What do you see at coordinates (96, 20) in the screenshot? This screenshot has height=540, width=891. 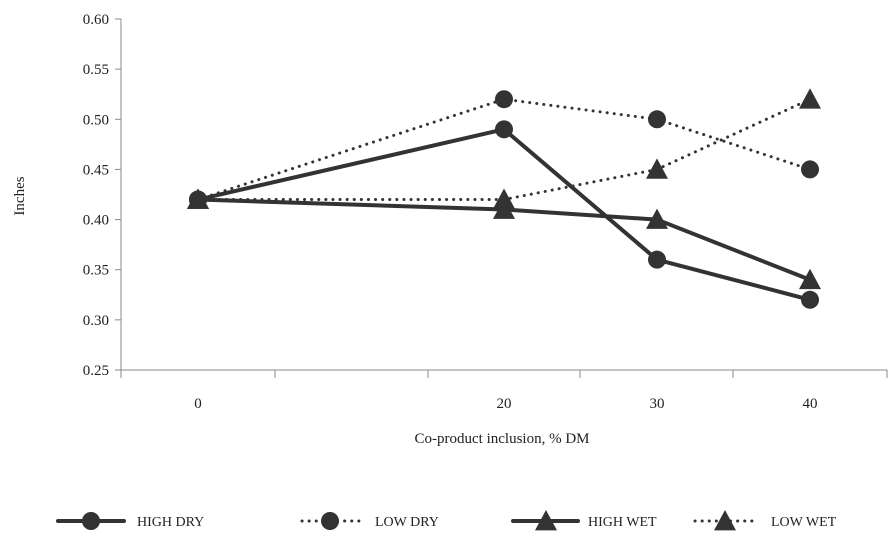 I see `y-tick-label: 0.60` at bounding box center [96, 20].